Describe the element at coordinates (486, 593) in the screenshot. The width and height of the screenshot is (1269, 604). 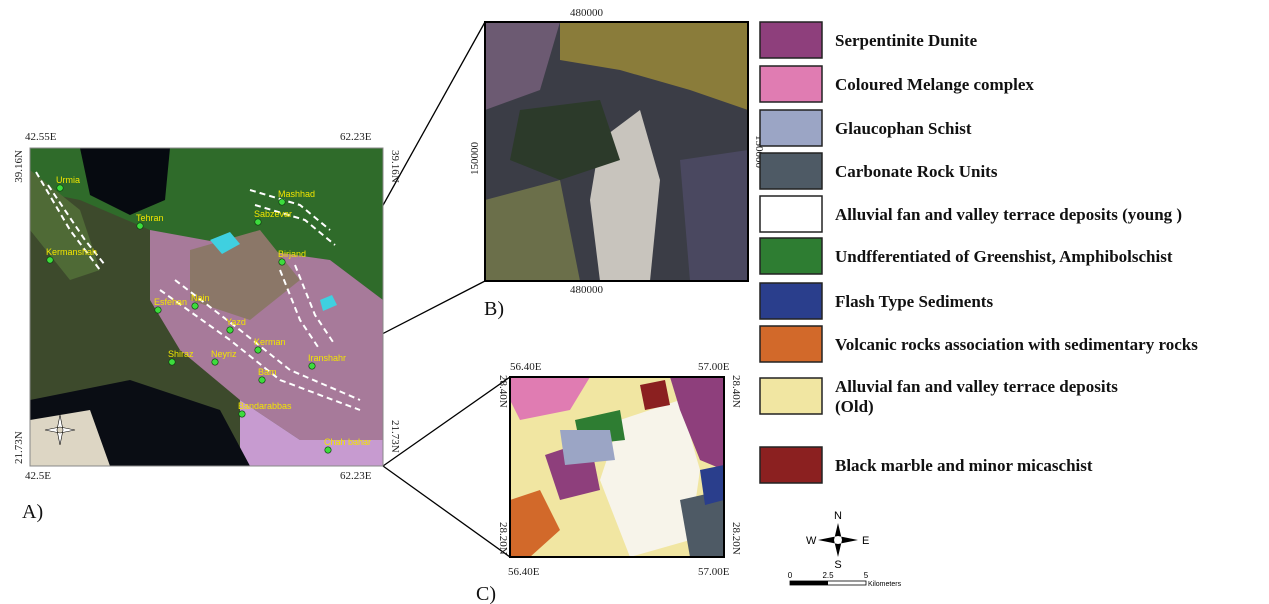
I see `panel-label: C)` at that location.